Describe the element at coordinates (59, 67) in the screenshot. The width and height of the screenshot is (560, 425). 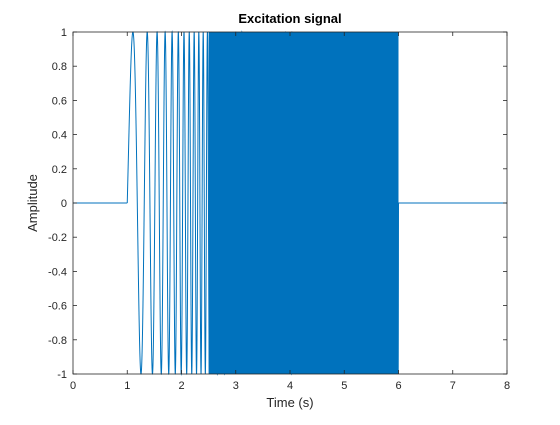
I see `y-tick-label: 0.8` at that location.